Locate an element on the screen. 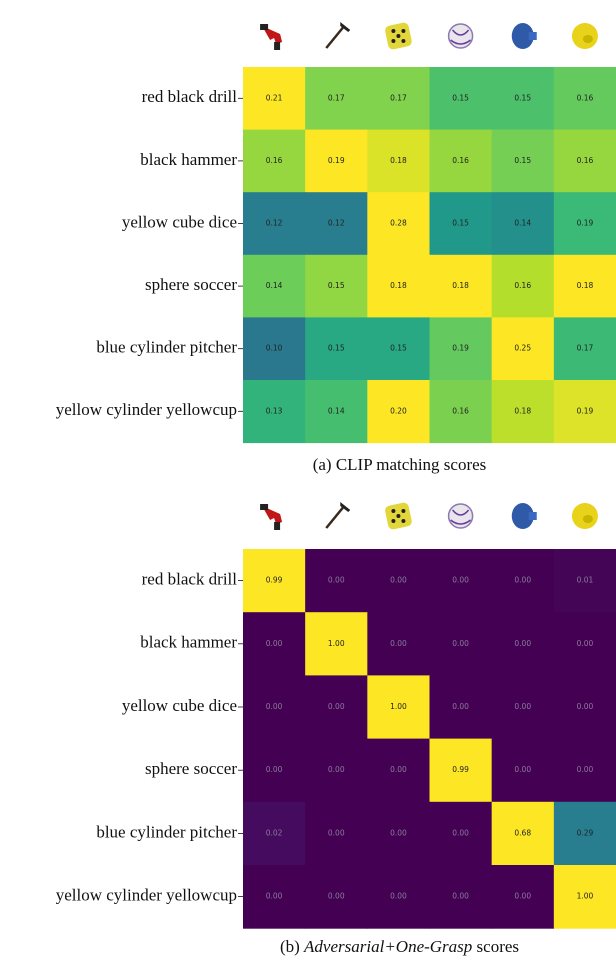 The image size is (616, 969). caption-part: Adversarial+One-Grasp is located at coordinates (389, 946).